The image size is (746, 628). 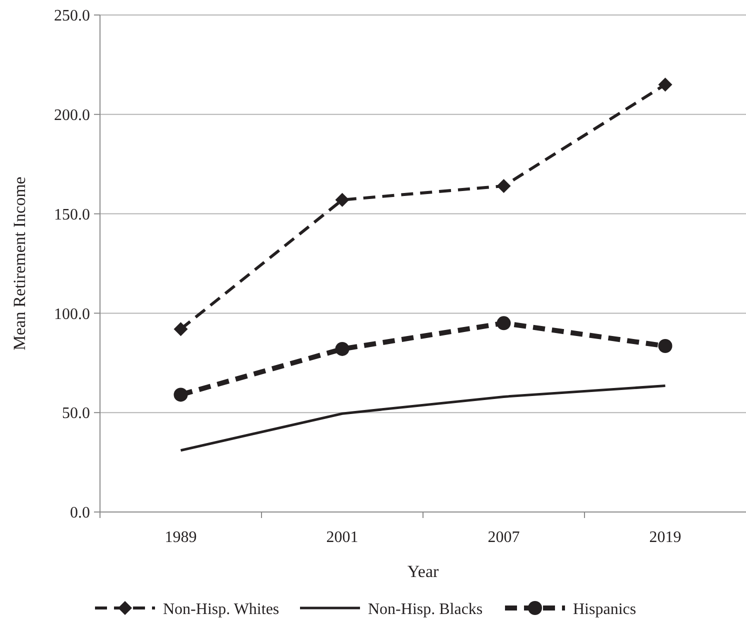 I want to click on x-tick-label: 2019, so click(x=665, y=537).